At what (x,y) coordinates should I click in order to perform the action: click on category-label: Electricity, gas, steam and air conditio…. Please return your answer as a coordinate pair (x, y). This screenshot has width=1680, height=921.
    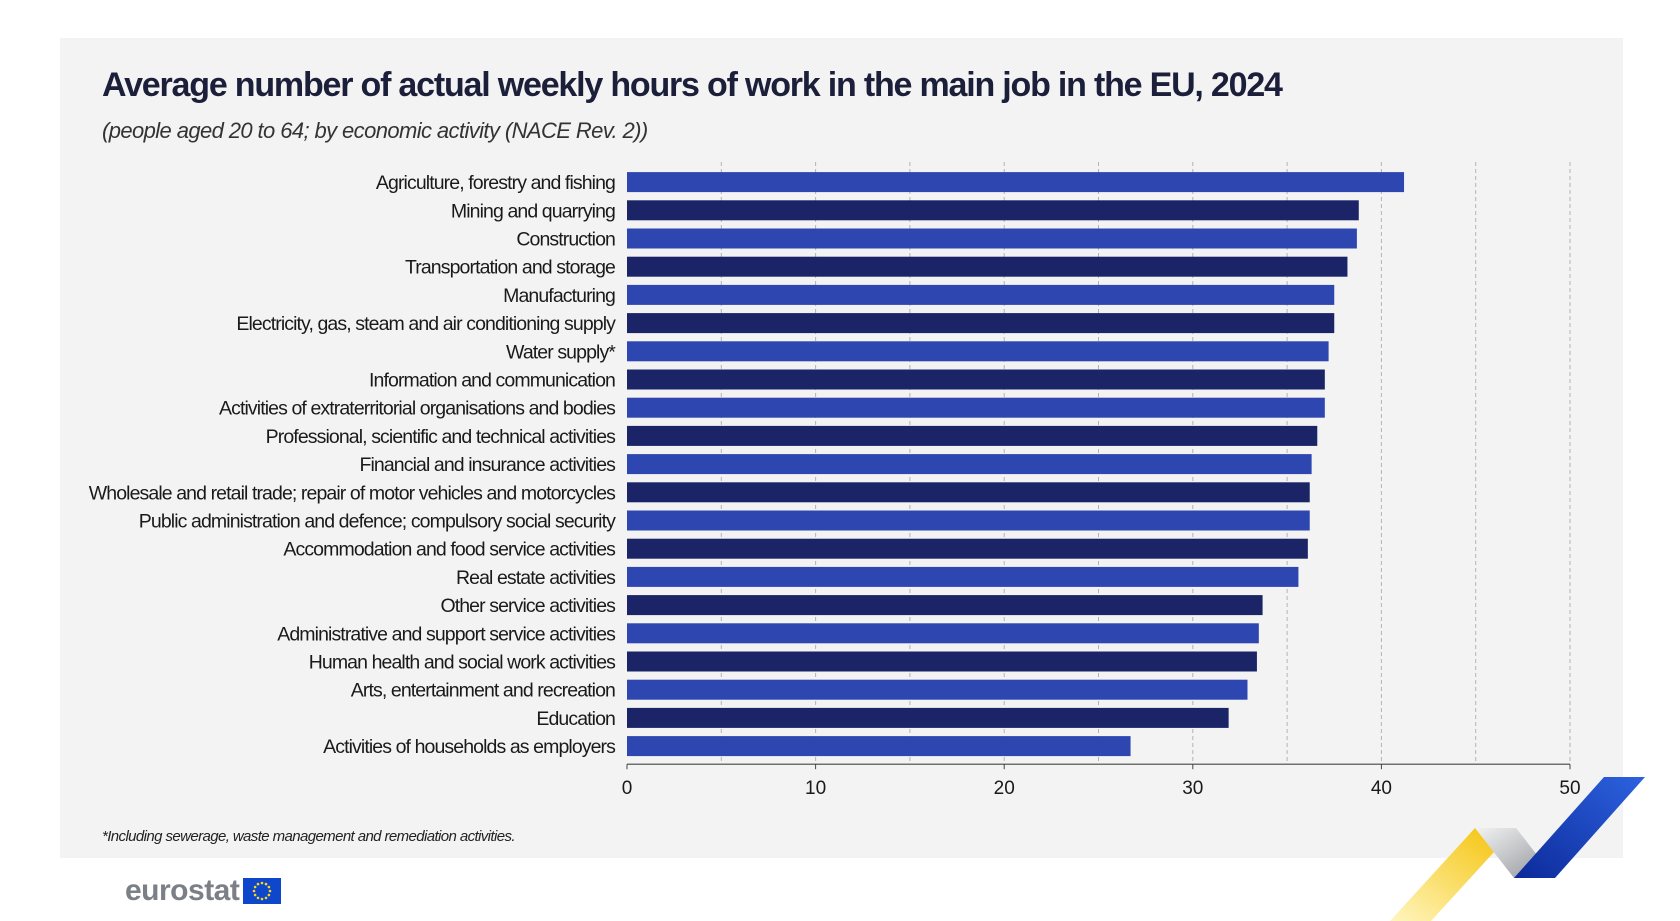
    Looking at the image, I should click on (426, 324).